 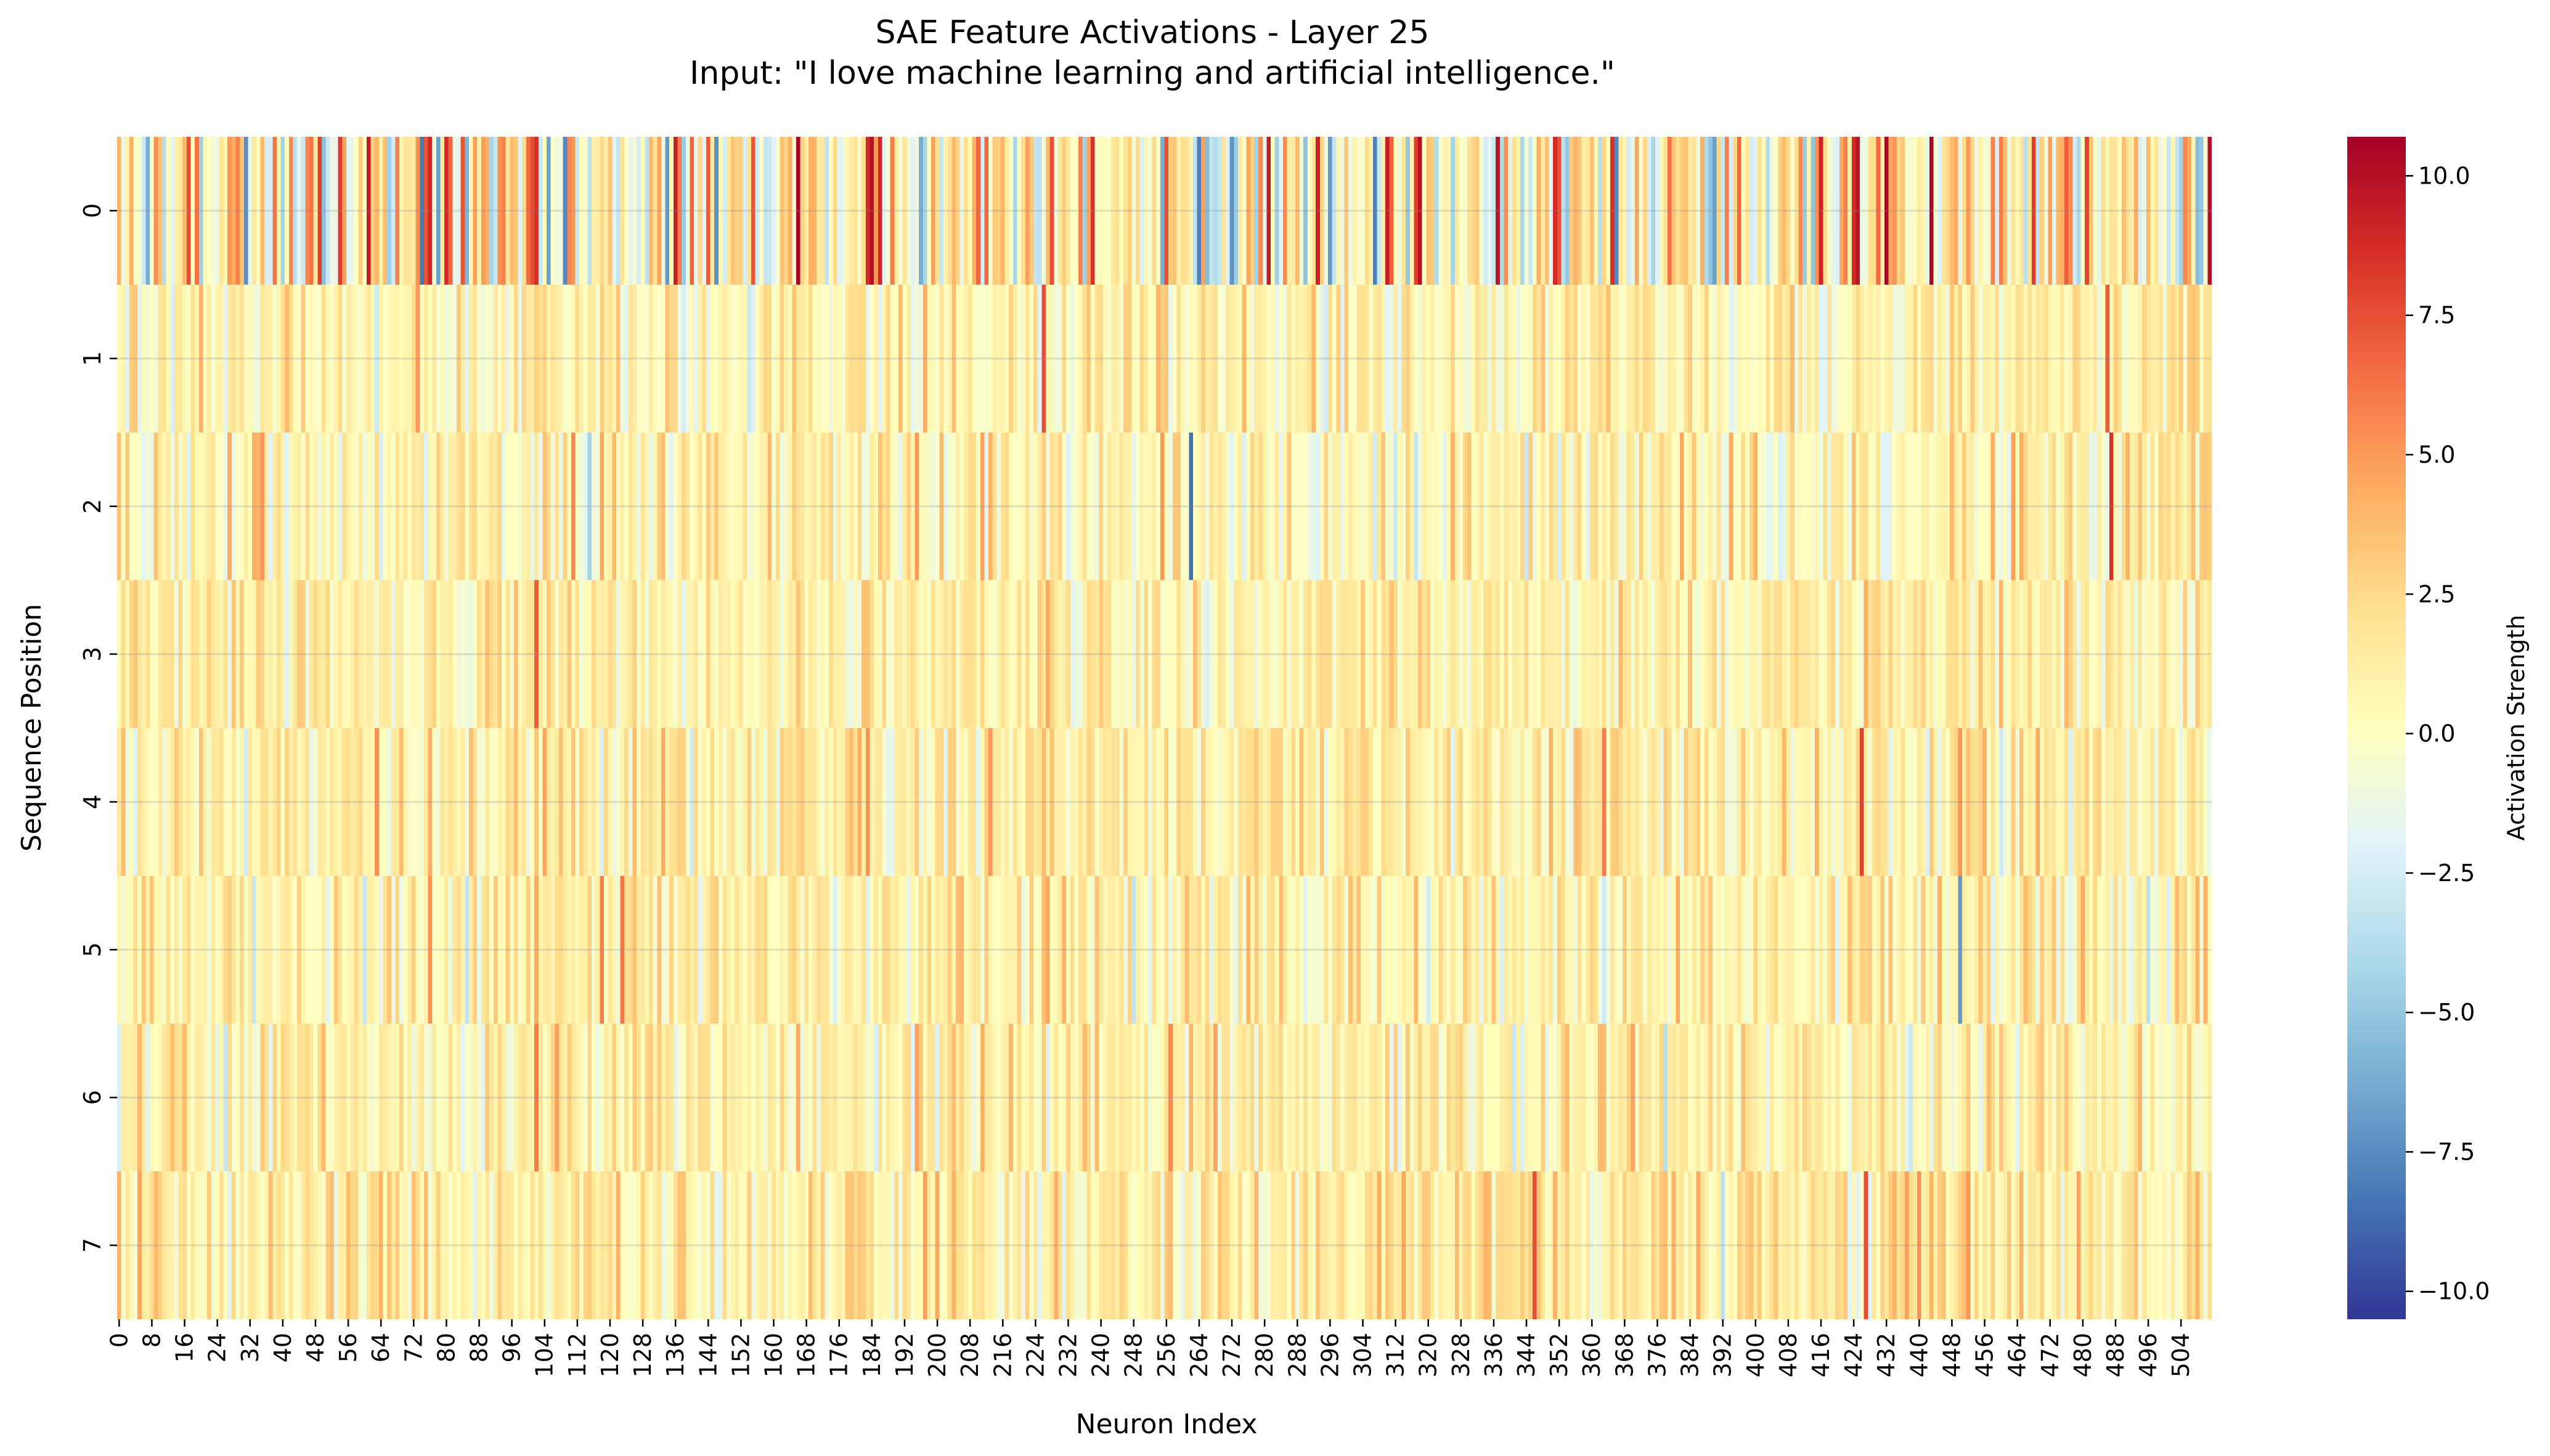 What do you see at coordinates (1153, 32) in the screenshot?
I see `chart-title: SAE Feature Activations - Layer 25` at bounding box center [1153, 32].